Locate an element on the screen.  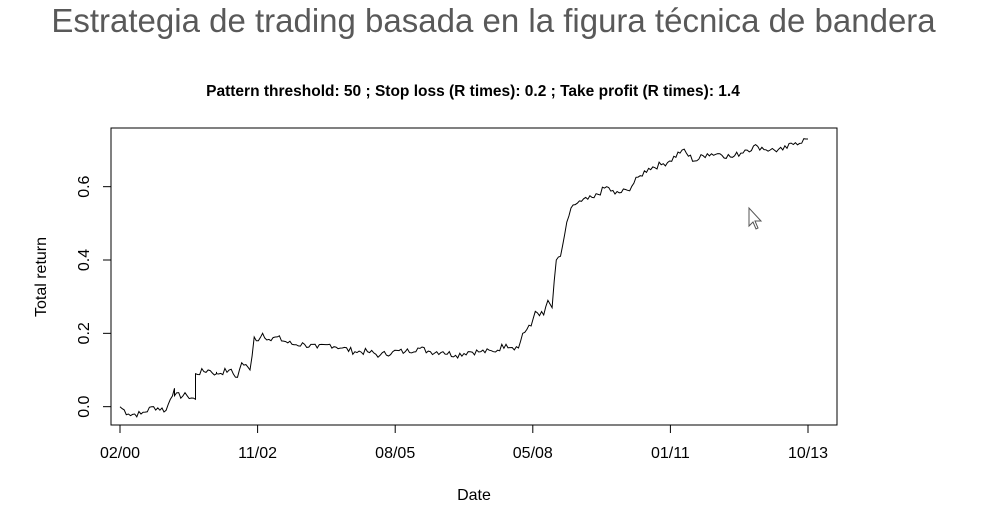
x-tick-label: 01/11 is located at coordinates (670, 453).